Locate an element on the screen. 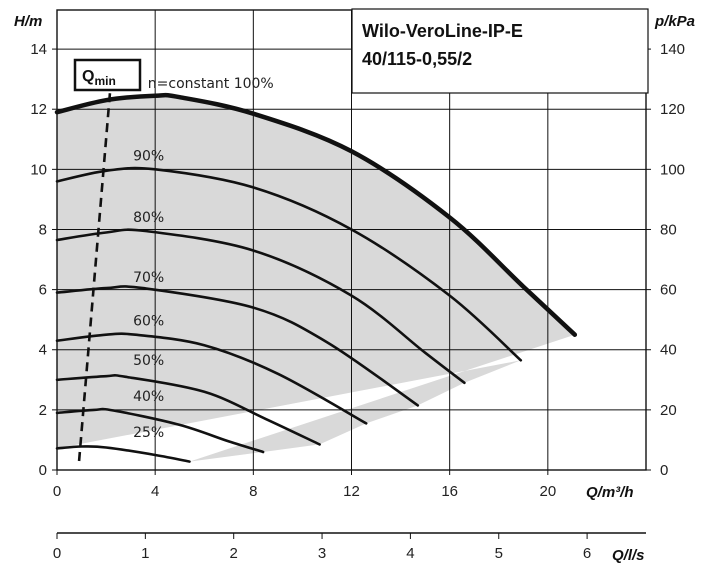  curve-label: n=constant 100% is located at coordinates (211, 84).